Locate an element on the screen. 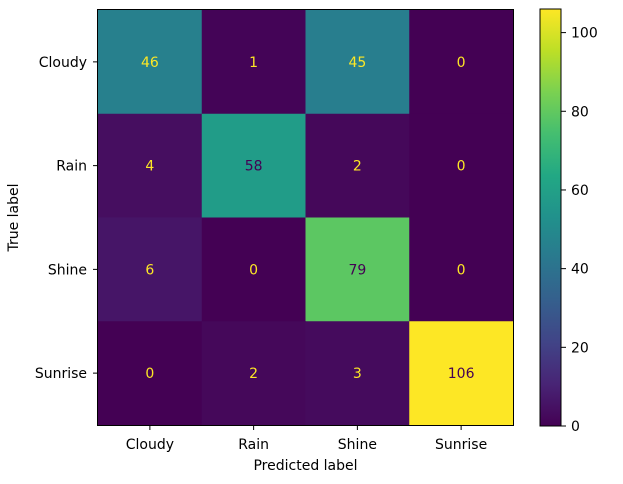 This screenshot has width=623, height=484. cell-value-label: 106 is located at coordinates (461, 374).